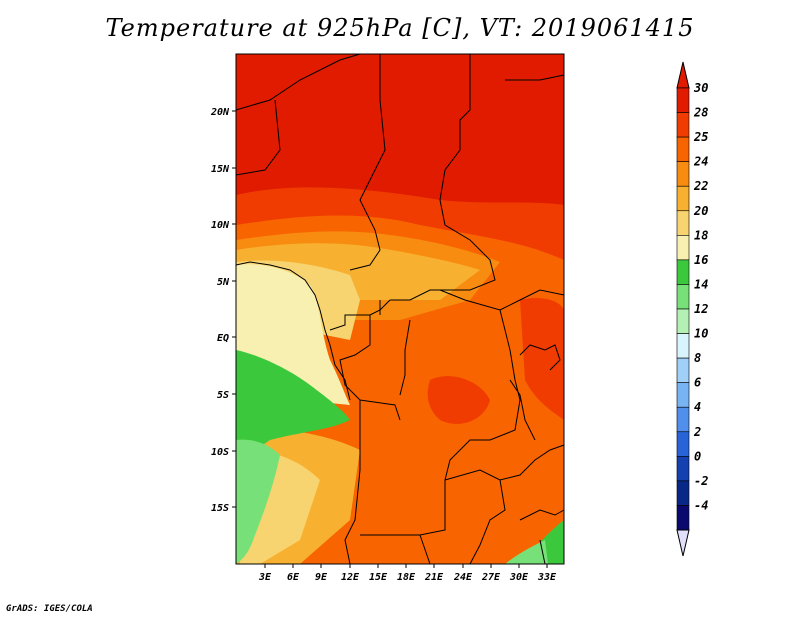 The height and width of the screenshot is (618, 800). I want to click on x-tick-label: 33E, so click(547, 577).